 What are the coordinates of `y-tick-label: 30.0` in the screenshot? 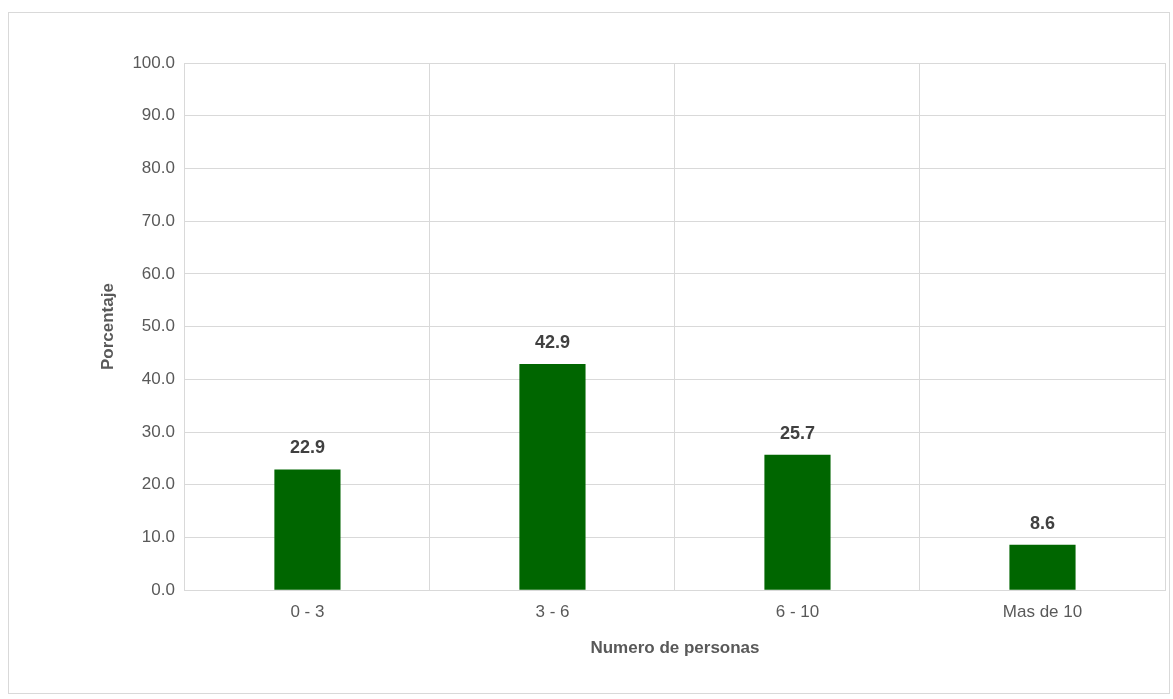 It's located at (158, 431).